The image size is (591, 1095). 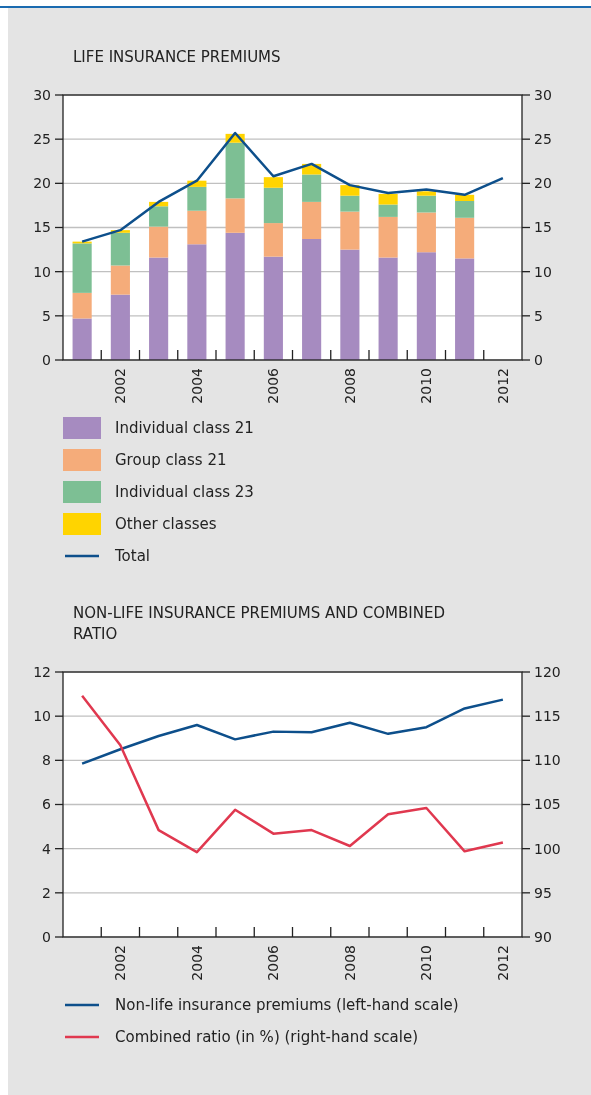 What do you see at coordinates (177, 57) in the screenshot?
I see `chart-title: LIFE INSURANCE PREMIUMS` at bounding box center [177, 57].